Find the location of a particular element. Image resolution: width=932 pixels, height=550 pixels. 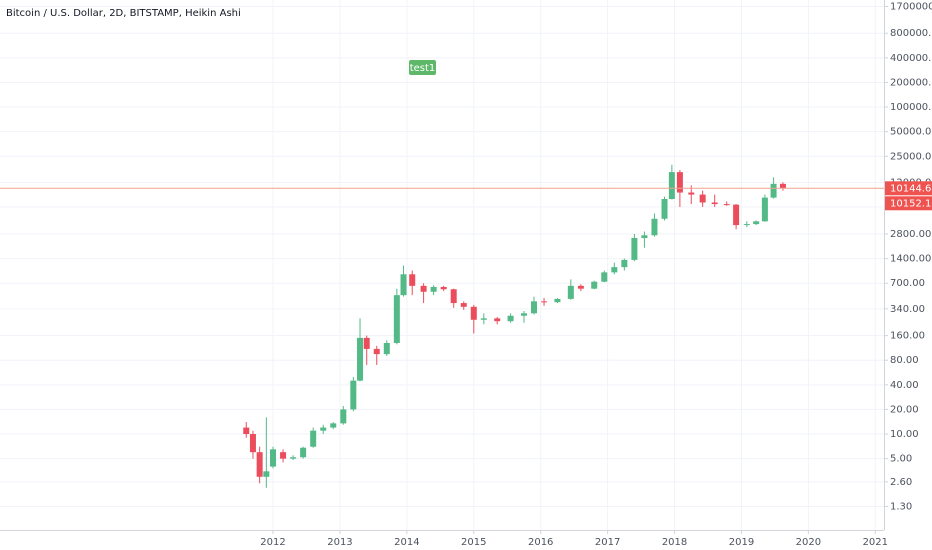

x-tick-label: 2018 is located at coordinates (674, 542).